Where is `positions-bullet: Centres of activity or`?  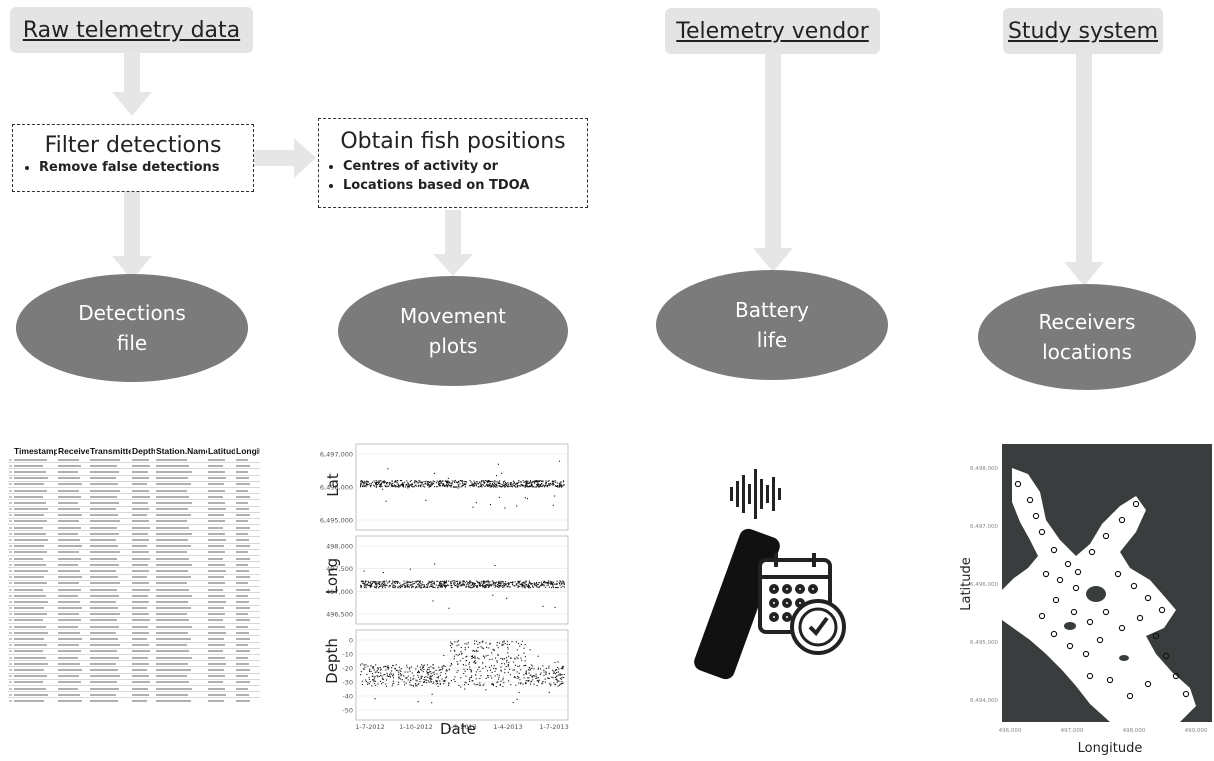 positions-bullet: Centres of activity or is located at coordinates (465, 166).